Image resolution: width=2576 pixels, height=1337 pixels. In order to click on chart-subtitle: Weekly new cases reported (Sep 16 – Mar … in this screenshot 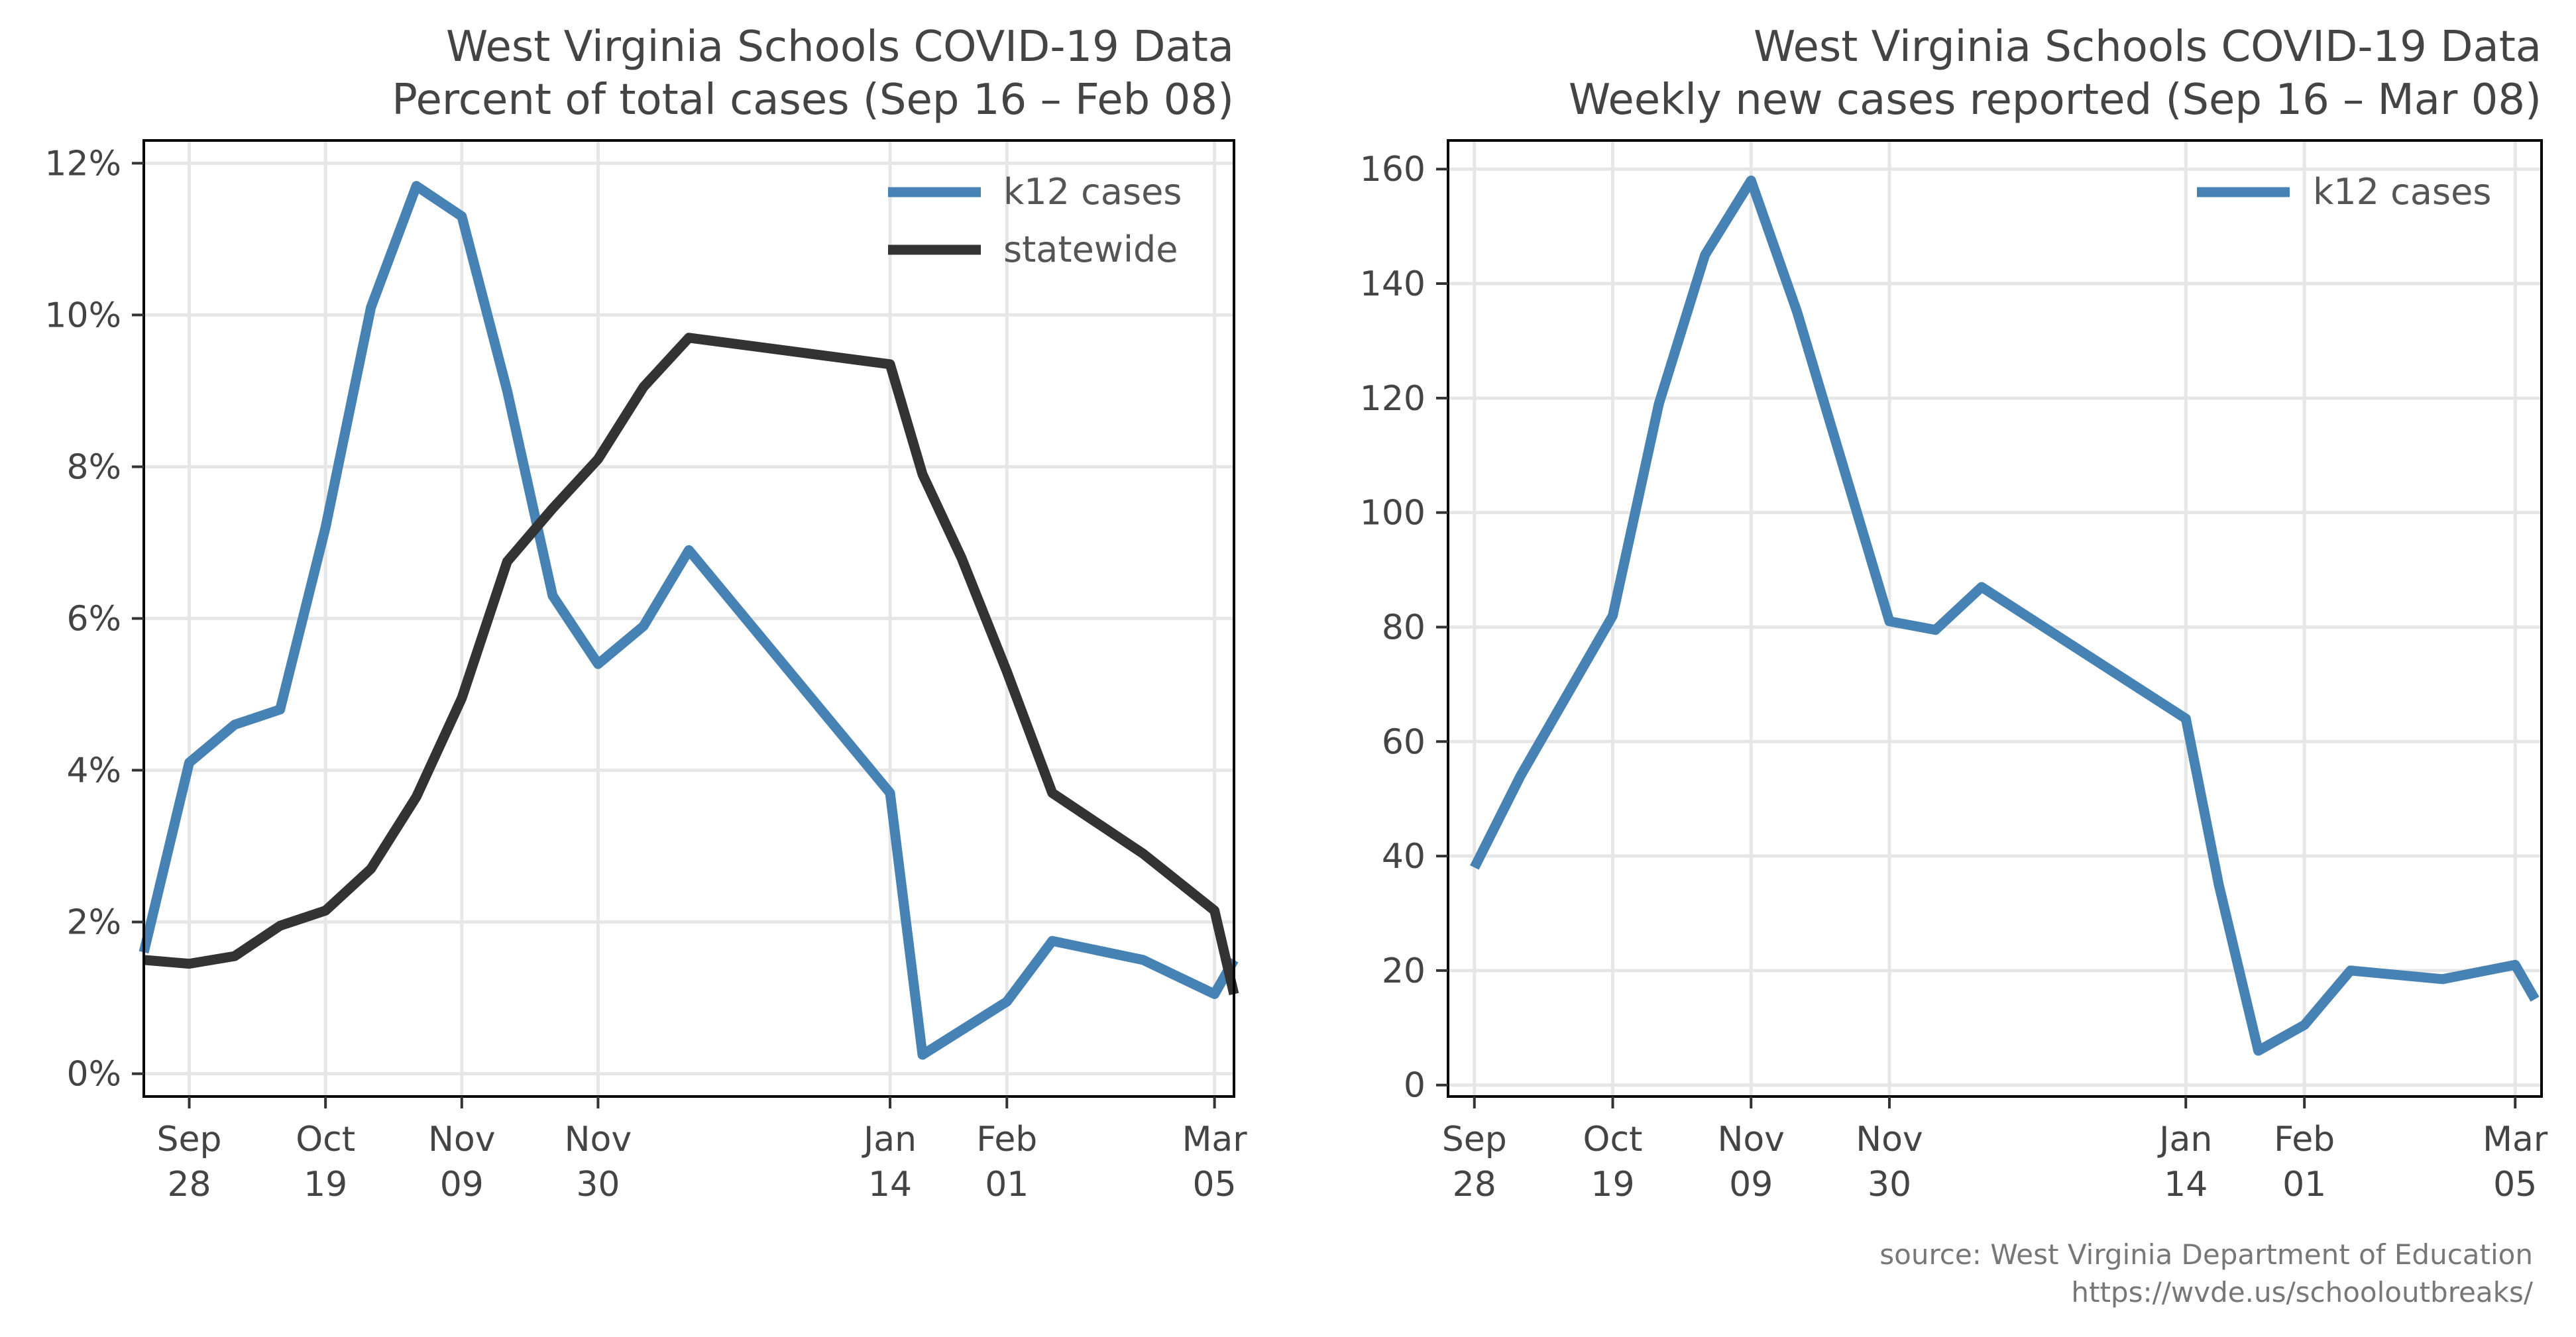, I will do `click(2055, 100)`.